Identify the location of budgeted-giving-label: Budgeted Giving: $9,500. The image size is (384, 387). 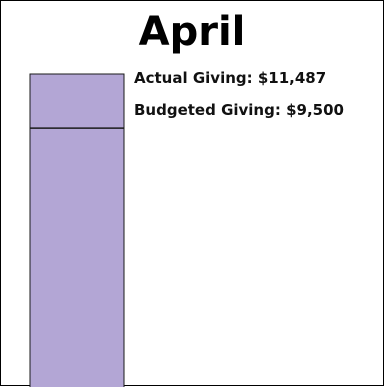
(239, 110).